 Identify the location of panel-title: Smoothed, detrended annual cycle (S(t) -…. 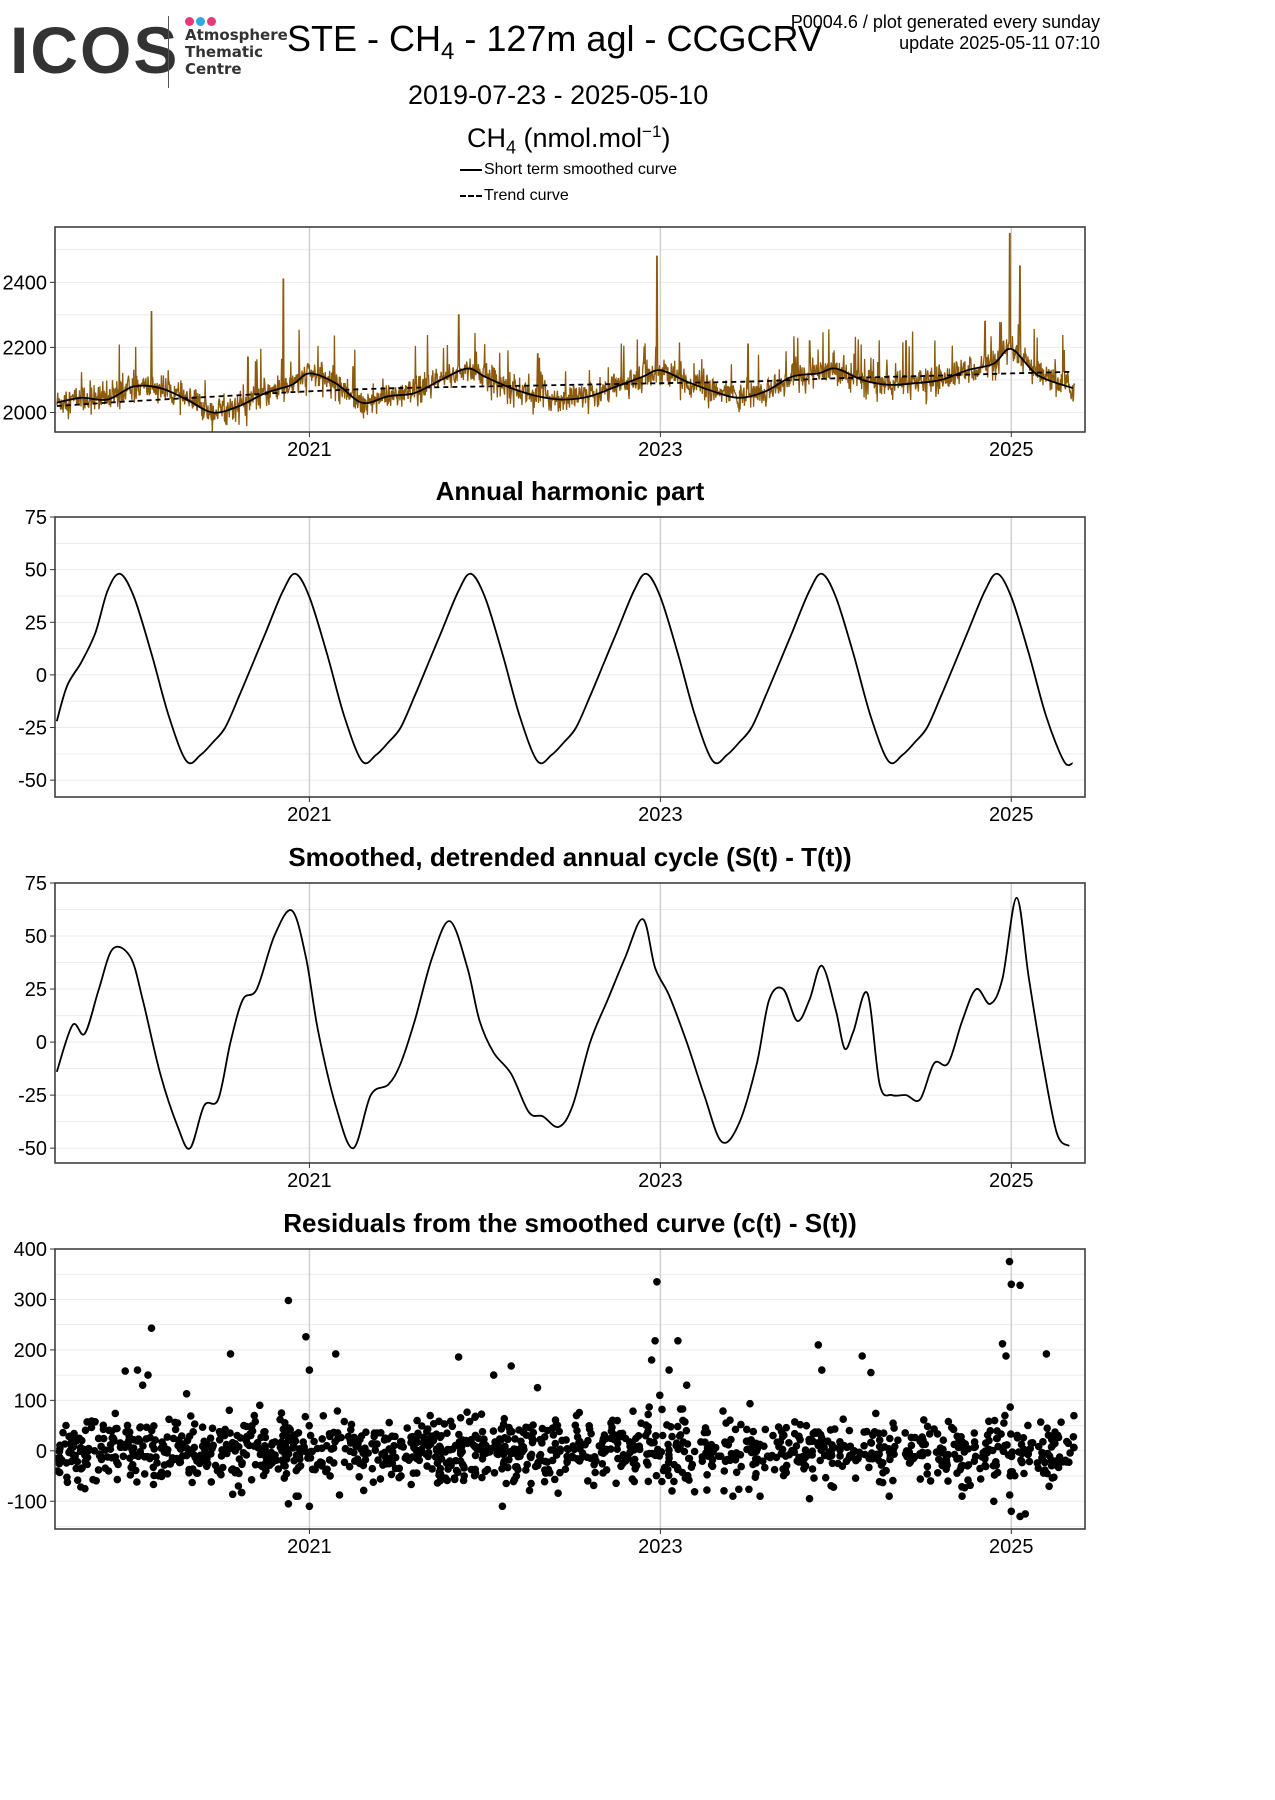
(569, 857).